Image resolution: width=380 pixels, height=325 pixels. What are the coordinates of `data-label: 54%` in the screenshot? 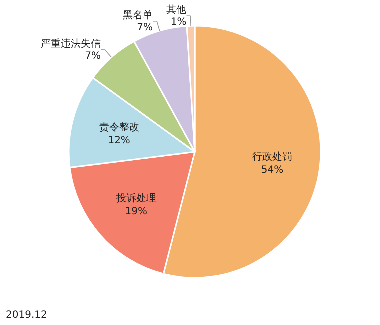 It's located at (272, 170).